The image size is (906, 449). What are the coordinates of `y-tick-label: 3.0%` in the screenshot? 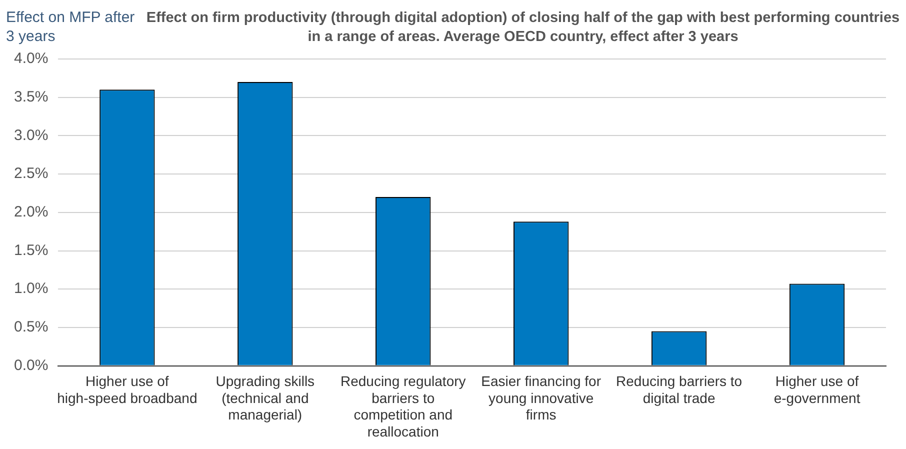 It's located at (31, 135).